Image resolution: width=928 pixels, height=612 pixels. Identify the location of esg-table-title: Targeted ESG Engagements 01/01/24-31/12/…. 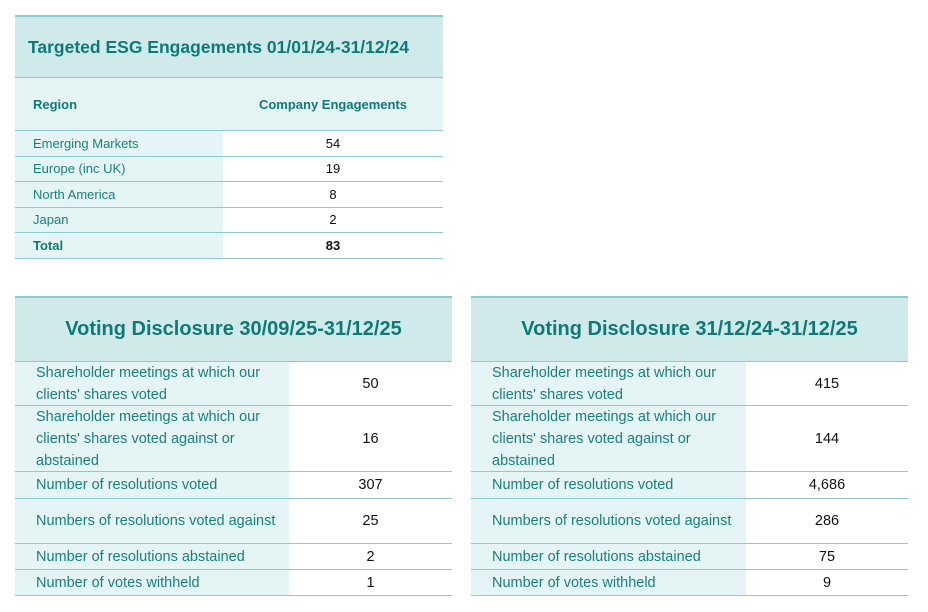
(229, 46).